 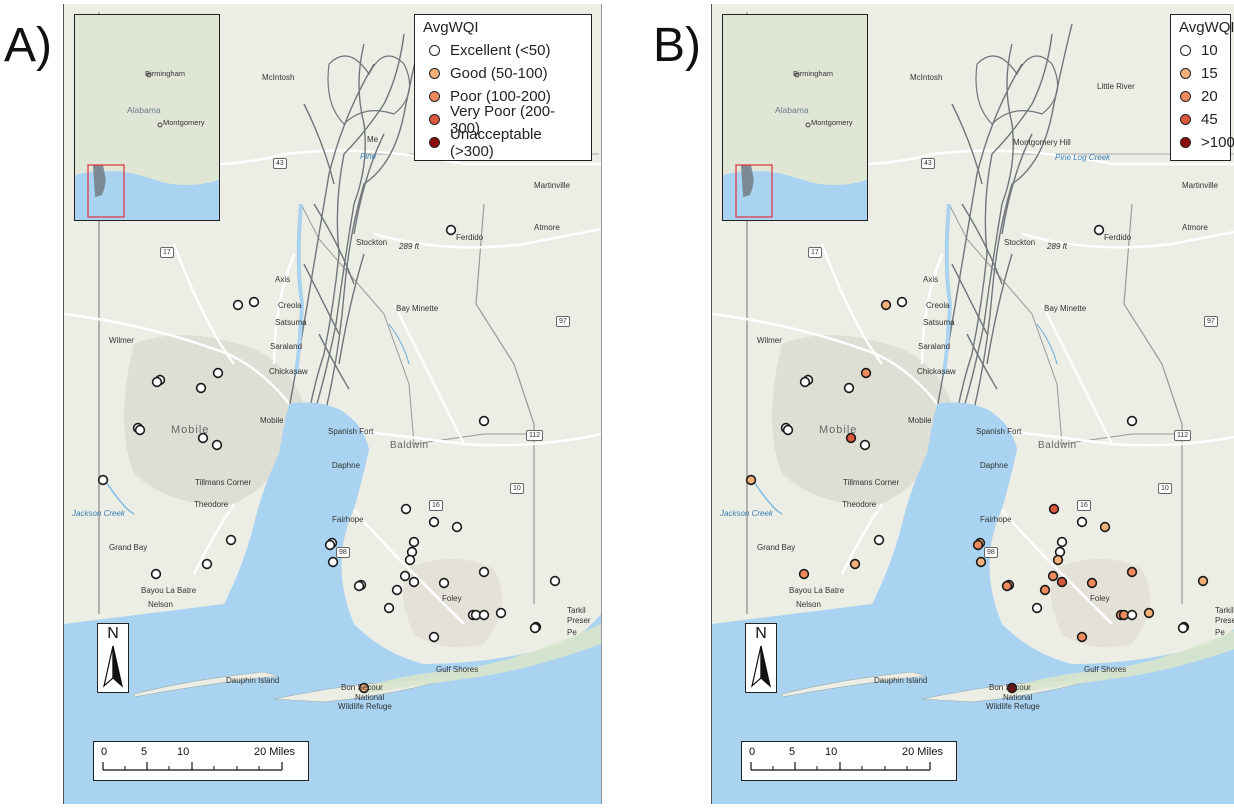 What do you see at coordinates (1217, 142) in the screenshot?
I see `legend-label: >100` at bounding box center [1217, 142].